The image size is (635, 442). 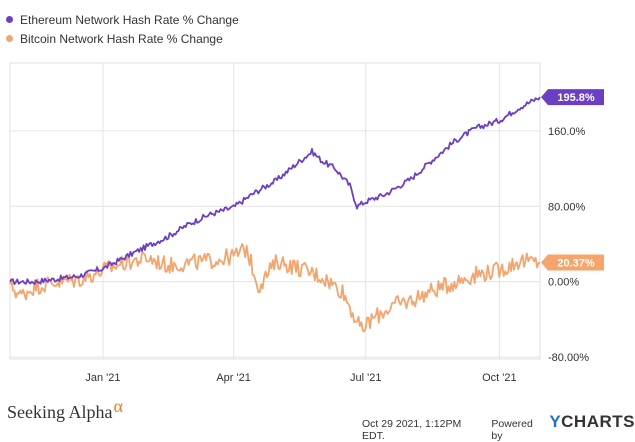 I want to click on x-axis-ticks: Jan '21 Apr '21 Jul '21 Oct '21, so click(x=300, y=378).